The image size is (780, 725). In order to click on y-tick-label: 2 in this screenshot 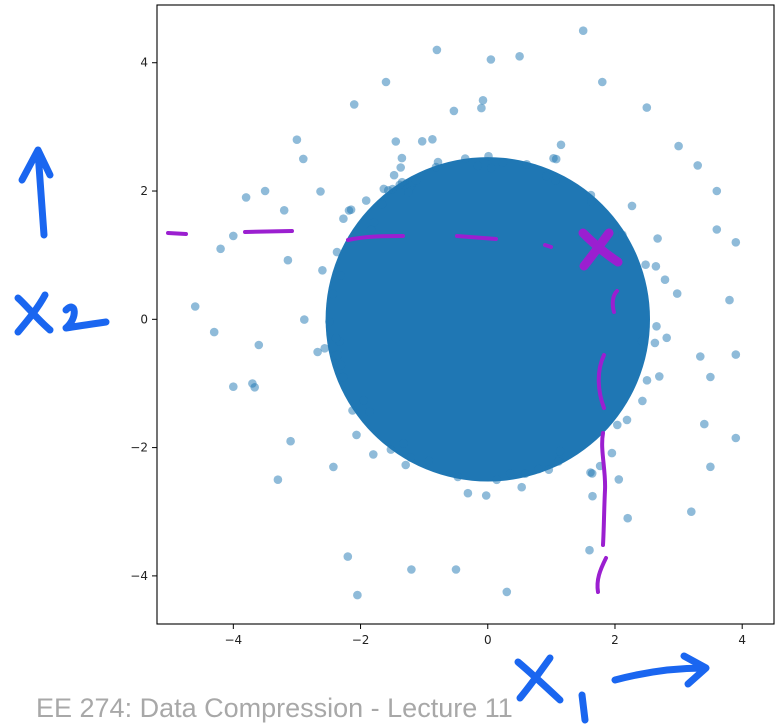, I will do `click(144, 191)`.